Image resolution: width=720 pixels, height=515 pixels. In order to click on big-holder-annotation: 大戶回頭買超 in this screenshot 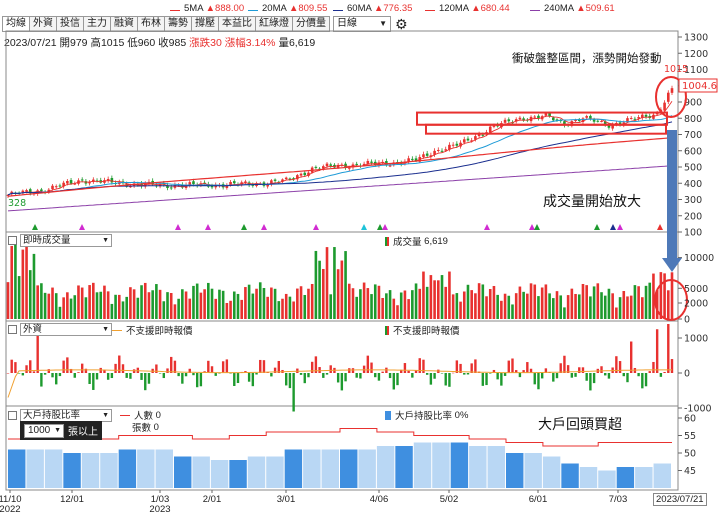, I will do `click(580, 424)`.